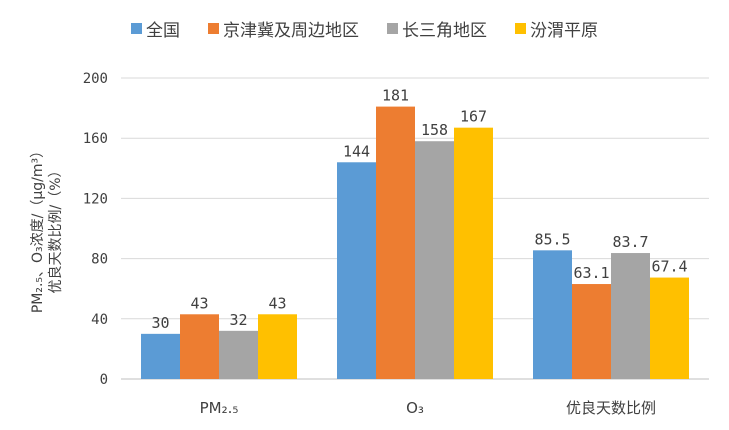  I want to click on y-tick-label: 40, so click(99, 320).